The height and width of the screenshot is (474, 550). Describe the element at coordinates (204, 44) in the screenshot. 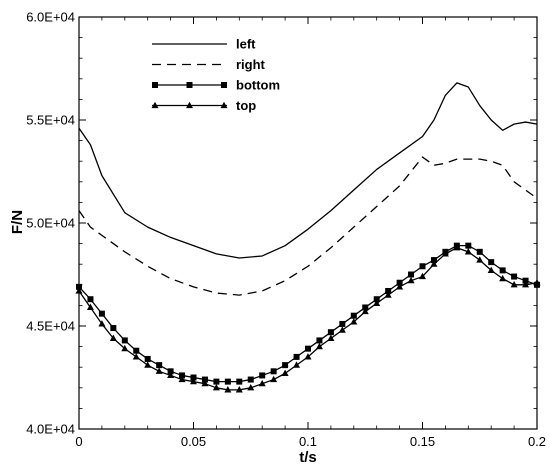

I see `legend-item-left: left` at that location.